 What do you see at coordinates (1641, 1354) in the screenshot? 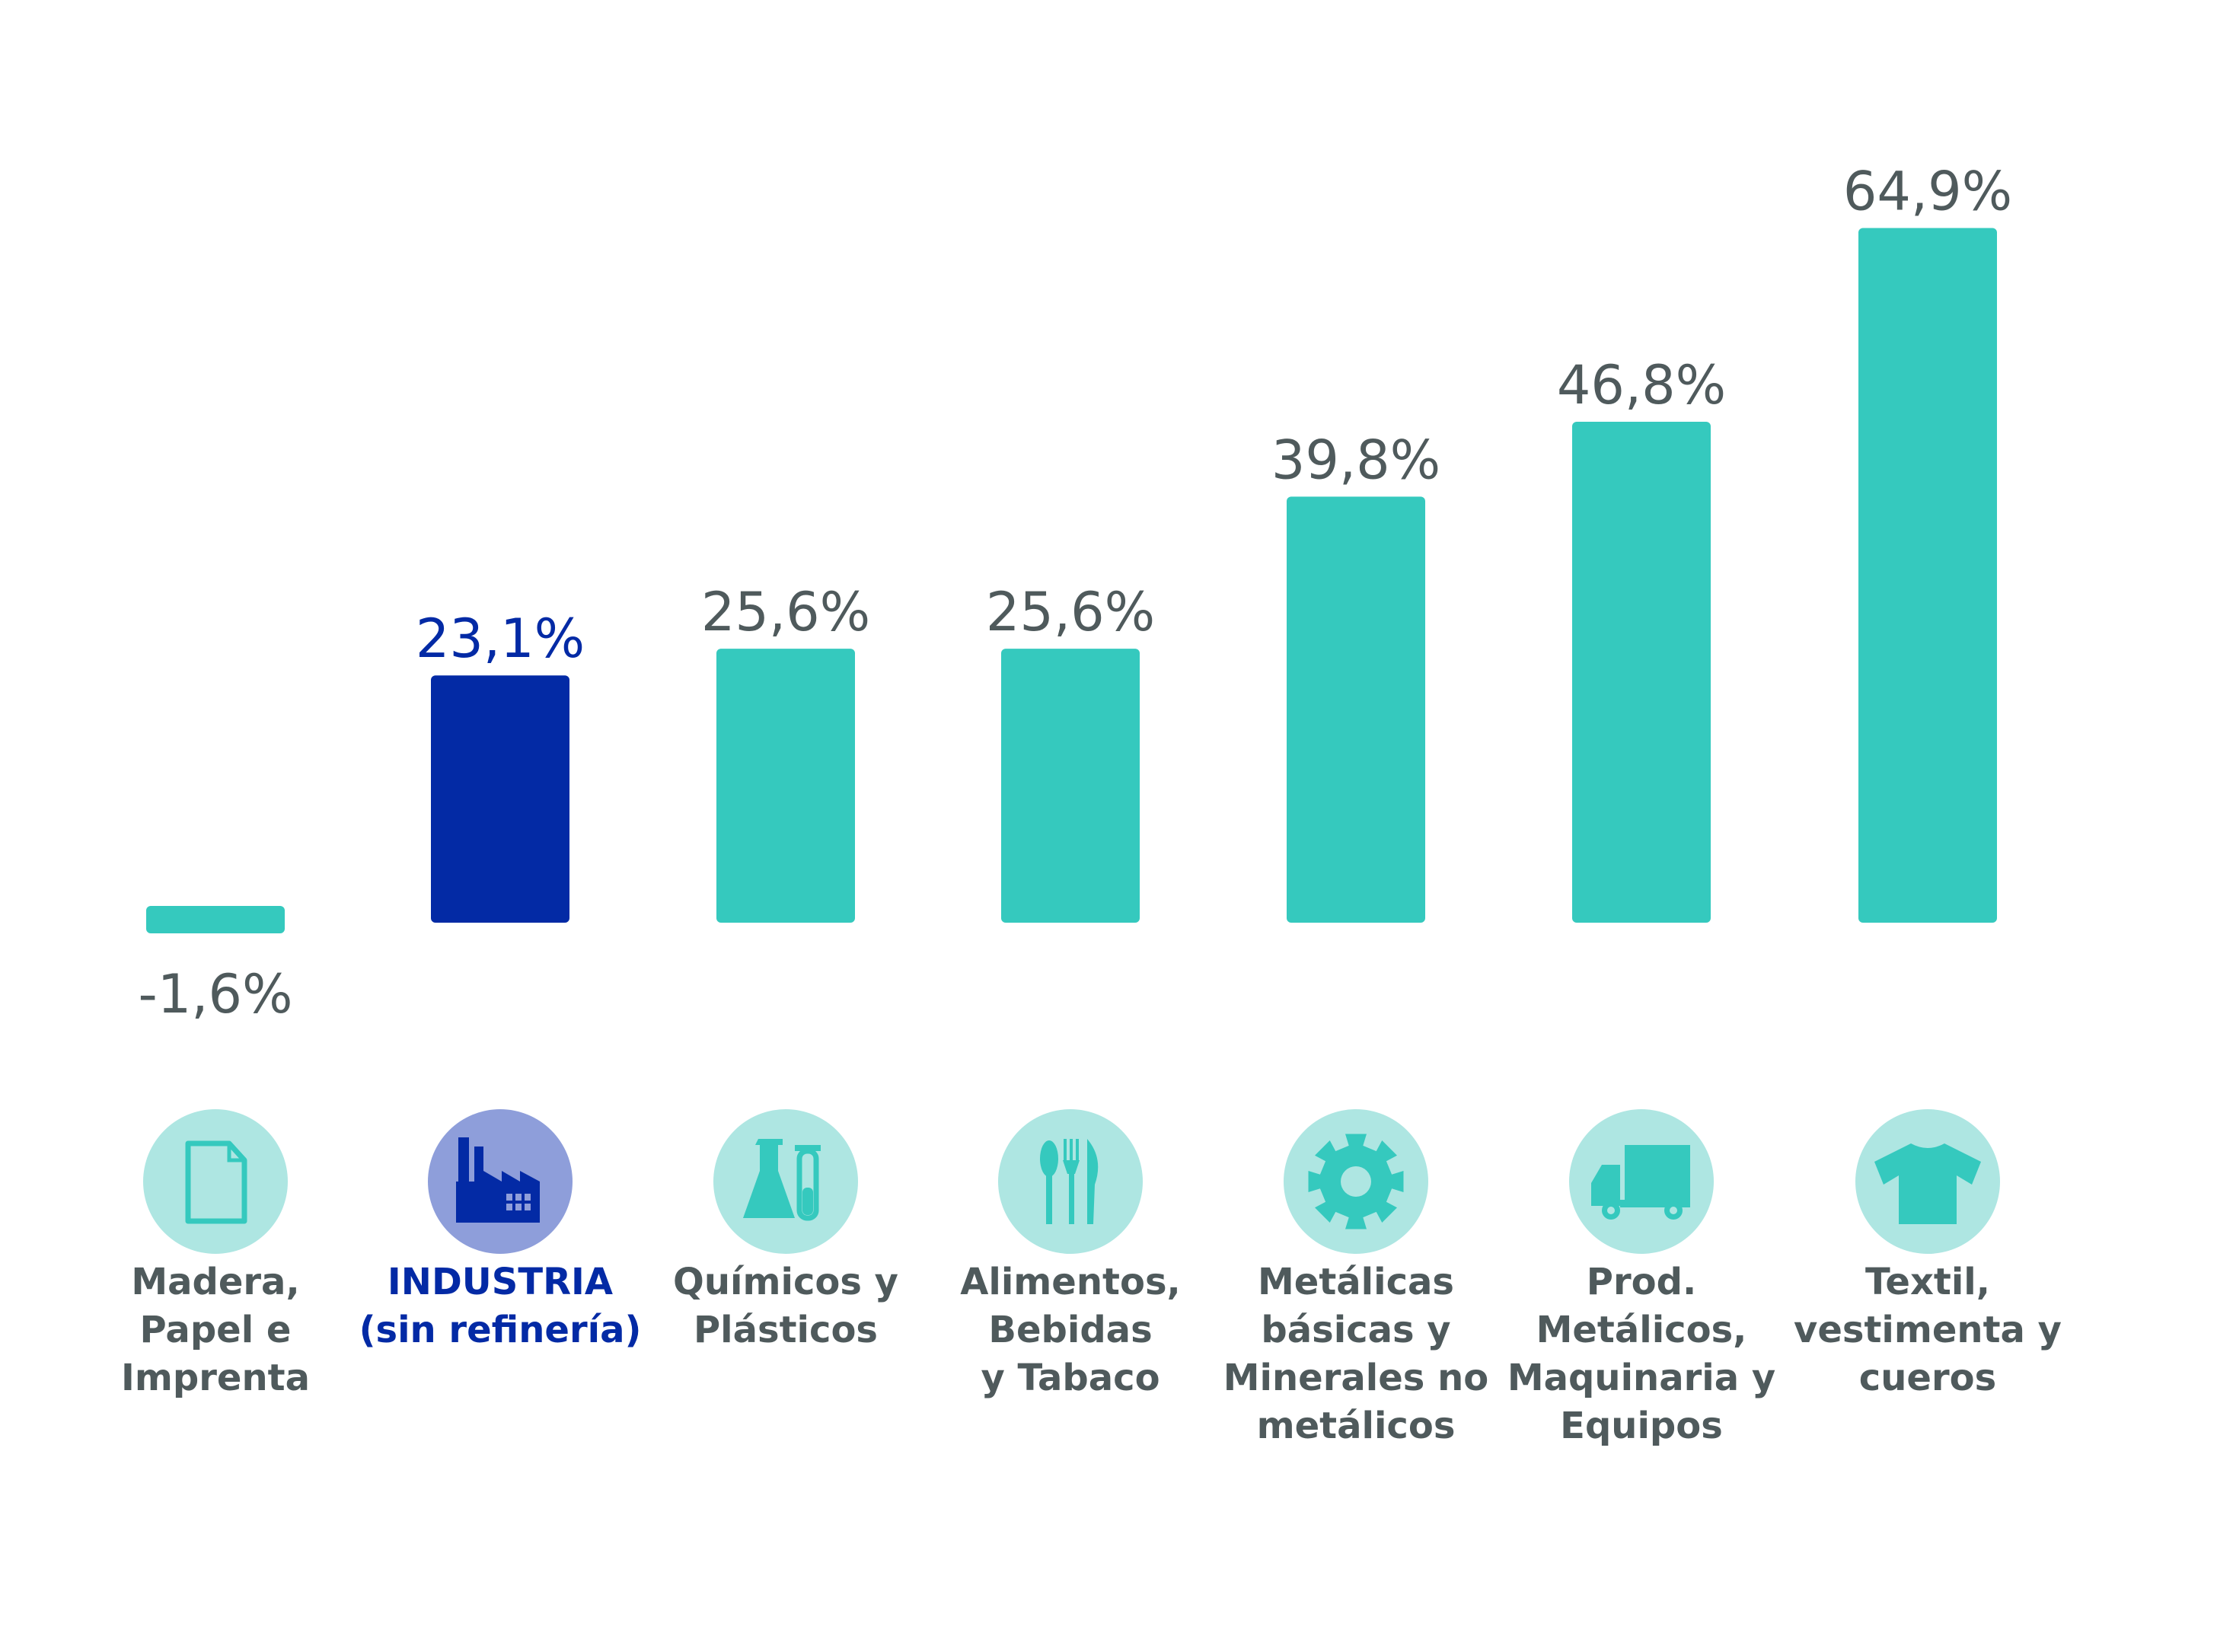
I see `category-label-6: Prod. Metálicos, Maquinaria y Equipos` at bounding box center [1641, 1354].